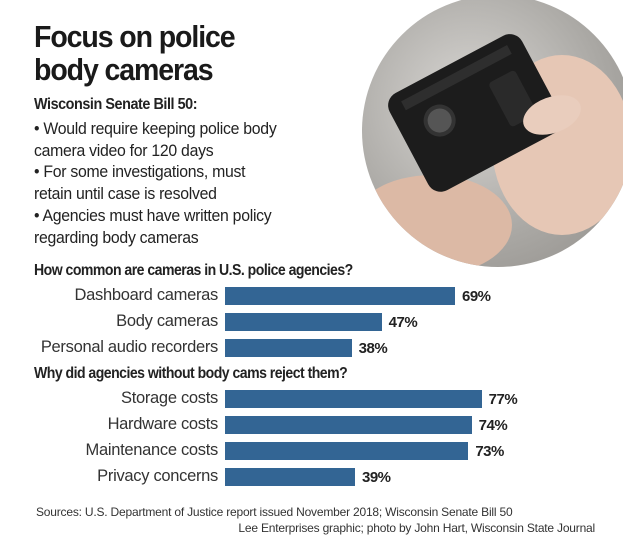  Describe the element at coordinates (135, 36) in the screenshot. I see `title-line-1: Focus on police` at that location.